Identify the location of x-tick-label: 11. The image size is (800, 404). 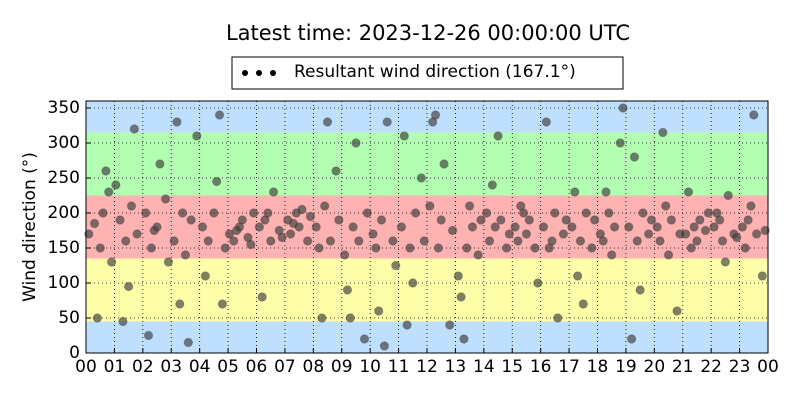
(399, 367).